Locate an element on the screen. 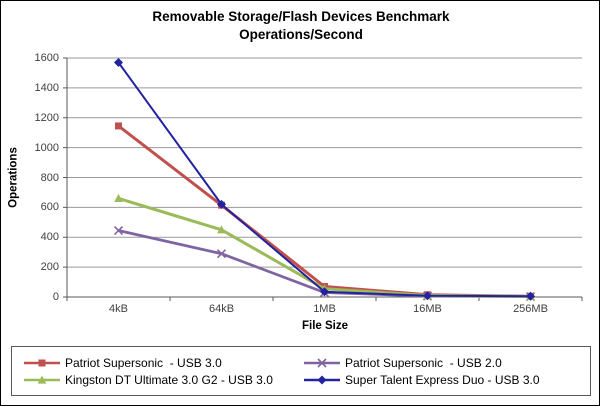  y-tick-label: 200 is located at coordinates (49, 267).